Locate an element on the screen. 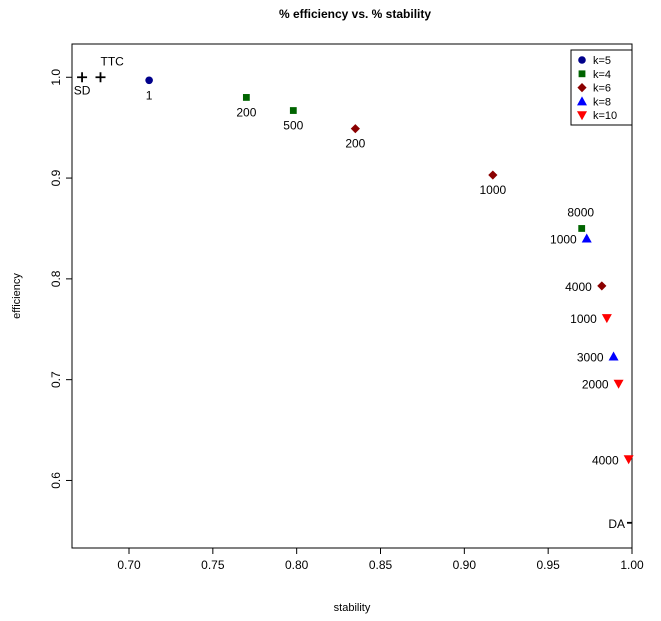 This screenshot has width=661, height=621. point-label: 3000 is located at coordinates (590, 357).